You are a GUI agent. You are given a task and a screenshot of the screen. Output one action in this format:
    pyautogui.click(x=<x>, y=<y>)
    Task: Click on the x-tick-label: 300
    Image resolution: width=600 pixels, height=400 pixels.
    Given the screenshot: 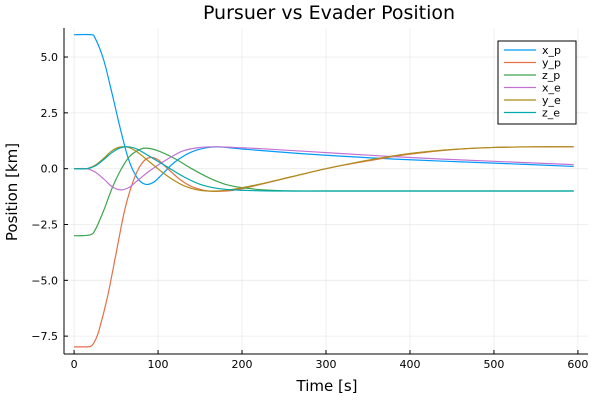 What is the action you would take?
    pyautogui.click(x=326, y=364)
    